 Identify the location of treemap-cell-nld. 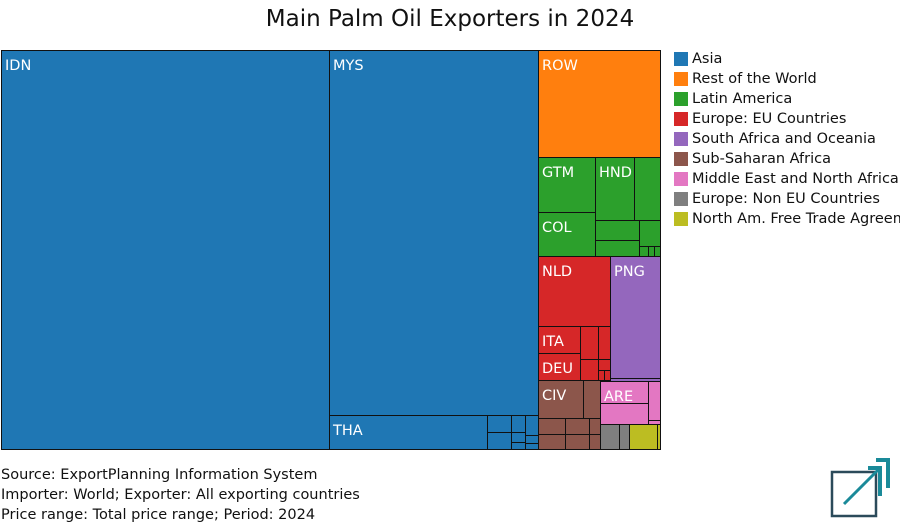
(574, 291).